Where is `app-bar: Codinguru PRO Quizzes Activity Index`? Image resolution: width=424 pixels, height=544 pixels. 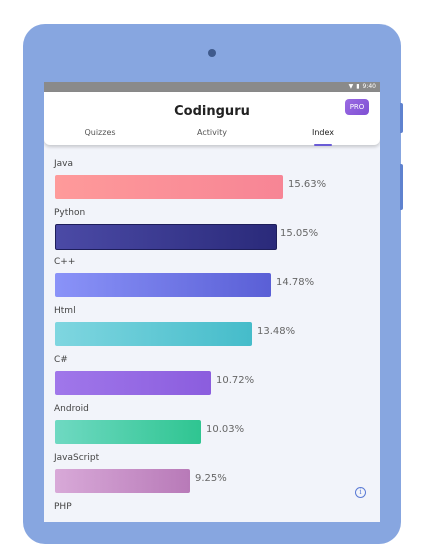 app-bar: Codinguru PRO Quizzes Activity Index is located at coordinates (212, 119).